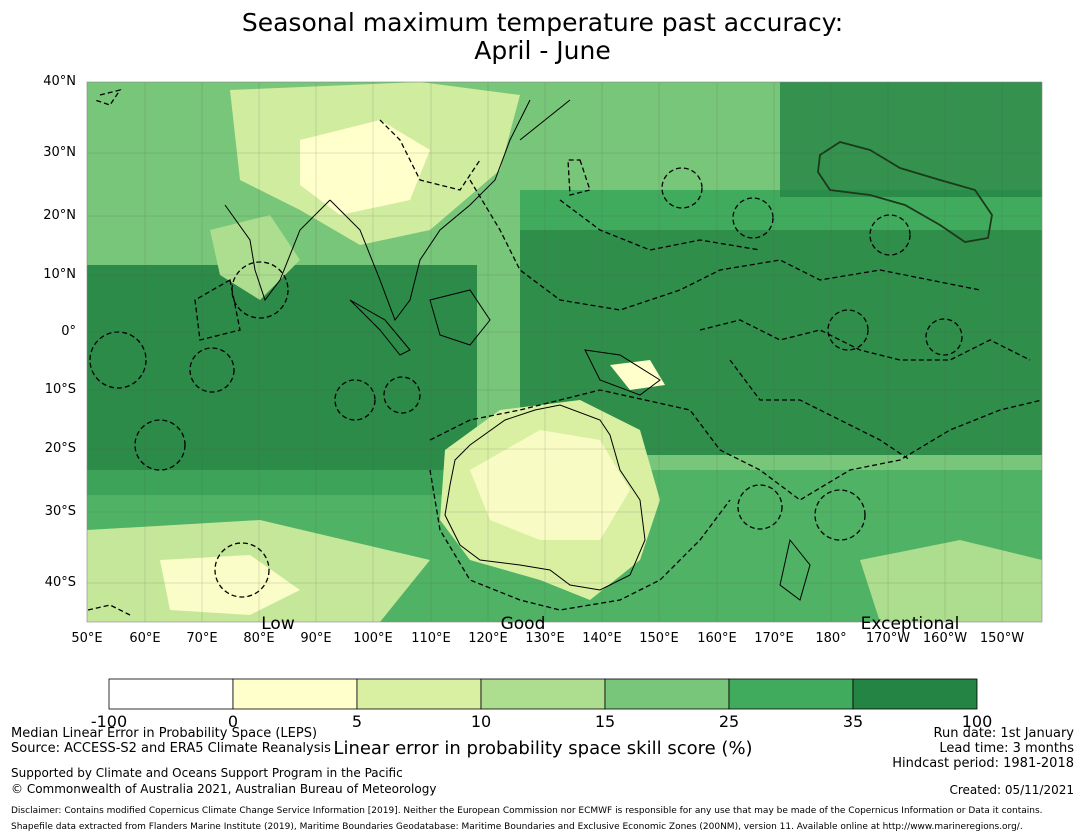  I want to click on chart-title-line2: April - June, so click(542, 50).